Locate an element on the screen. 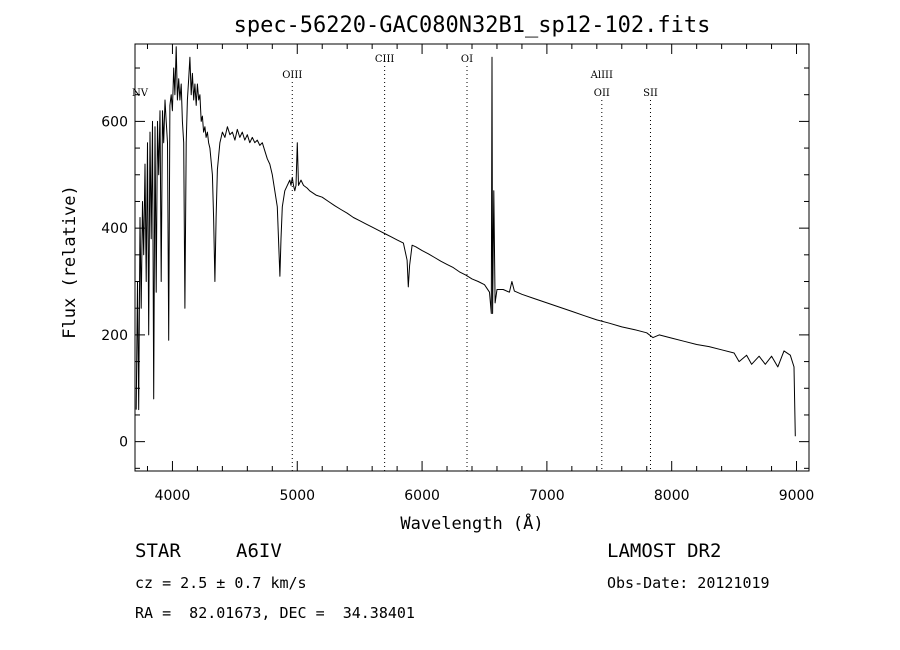 This screenshot has height=650, width=900. x-tick-label: 5000 is located at coordinates (297, 496).